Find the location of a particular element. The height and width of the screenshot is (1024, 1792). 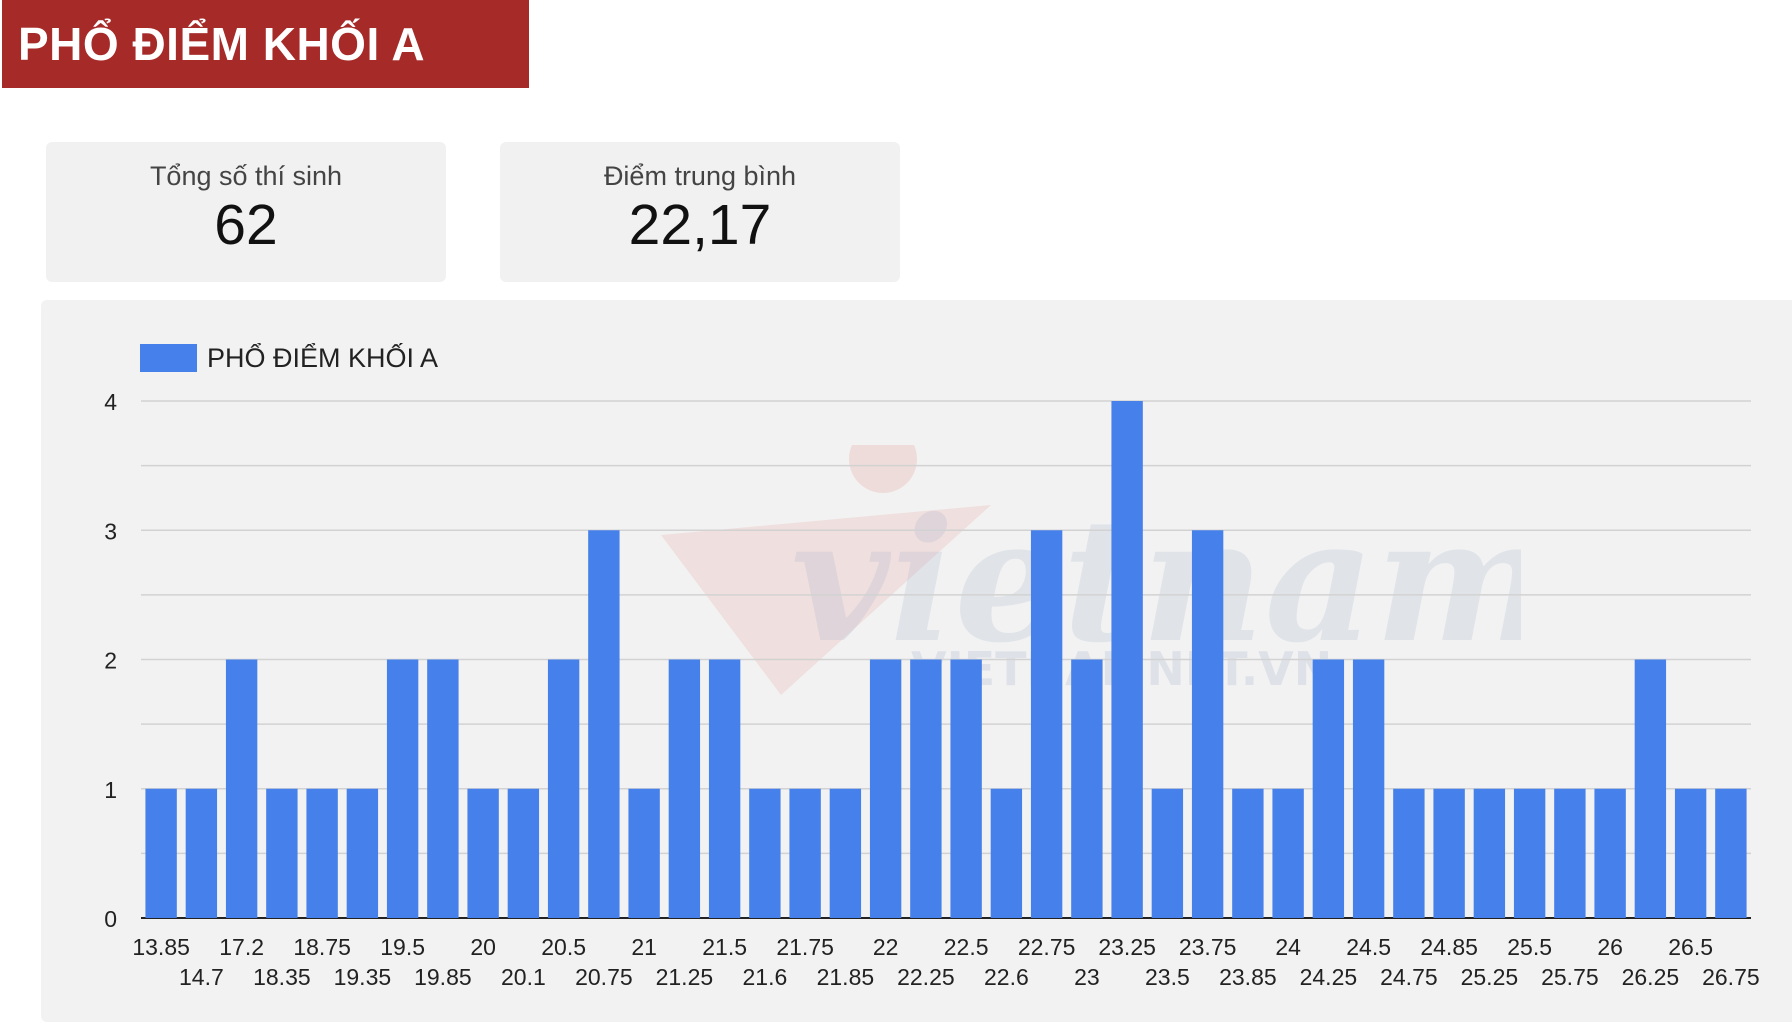

legend-label: PHỔ ĐIỂM KHỐI A is located at coordinates (323, 358).